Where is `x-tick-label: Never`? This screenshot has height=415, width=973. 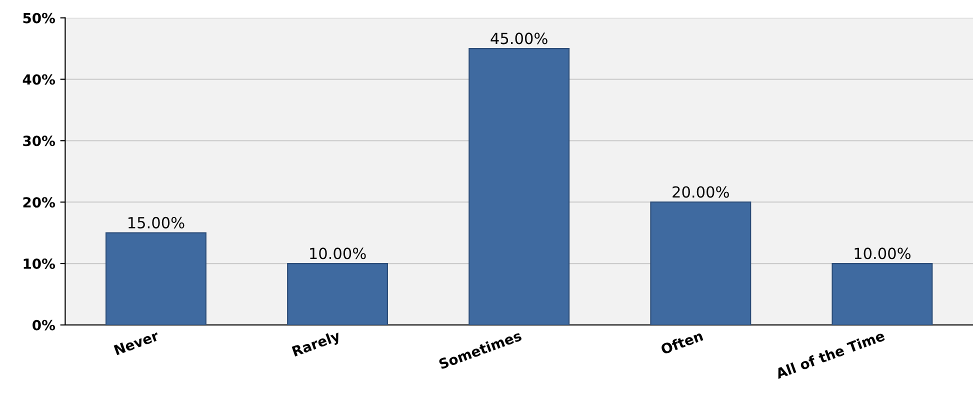 x-tick-label: Never is located at coordinates (137, 343).